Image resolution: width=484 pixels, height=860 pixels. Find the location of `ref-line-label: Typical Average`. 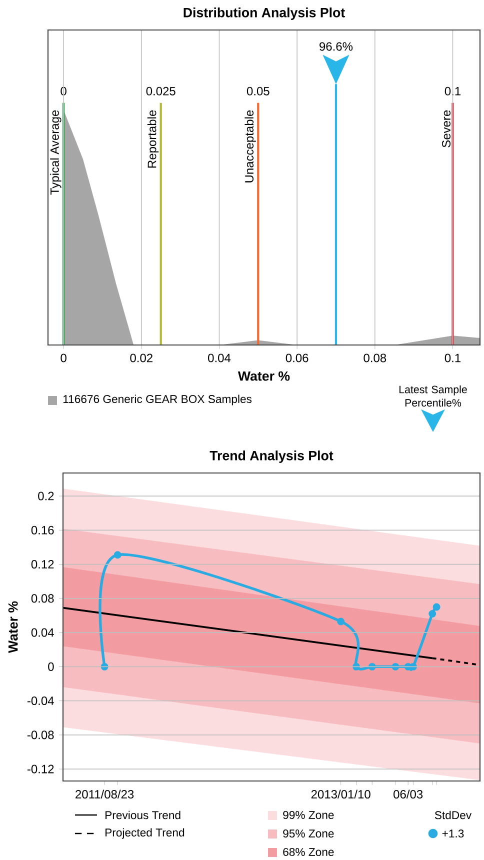

ref-line-label: Typical Average is located at coordinates (56, 152).